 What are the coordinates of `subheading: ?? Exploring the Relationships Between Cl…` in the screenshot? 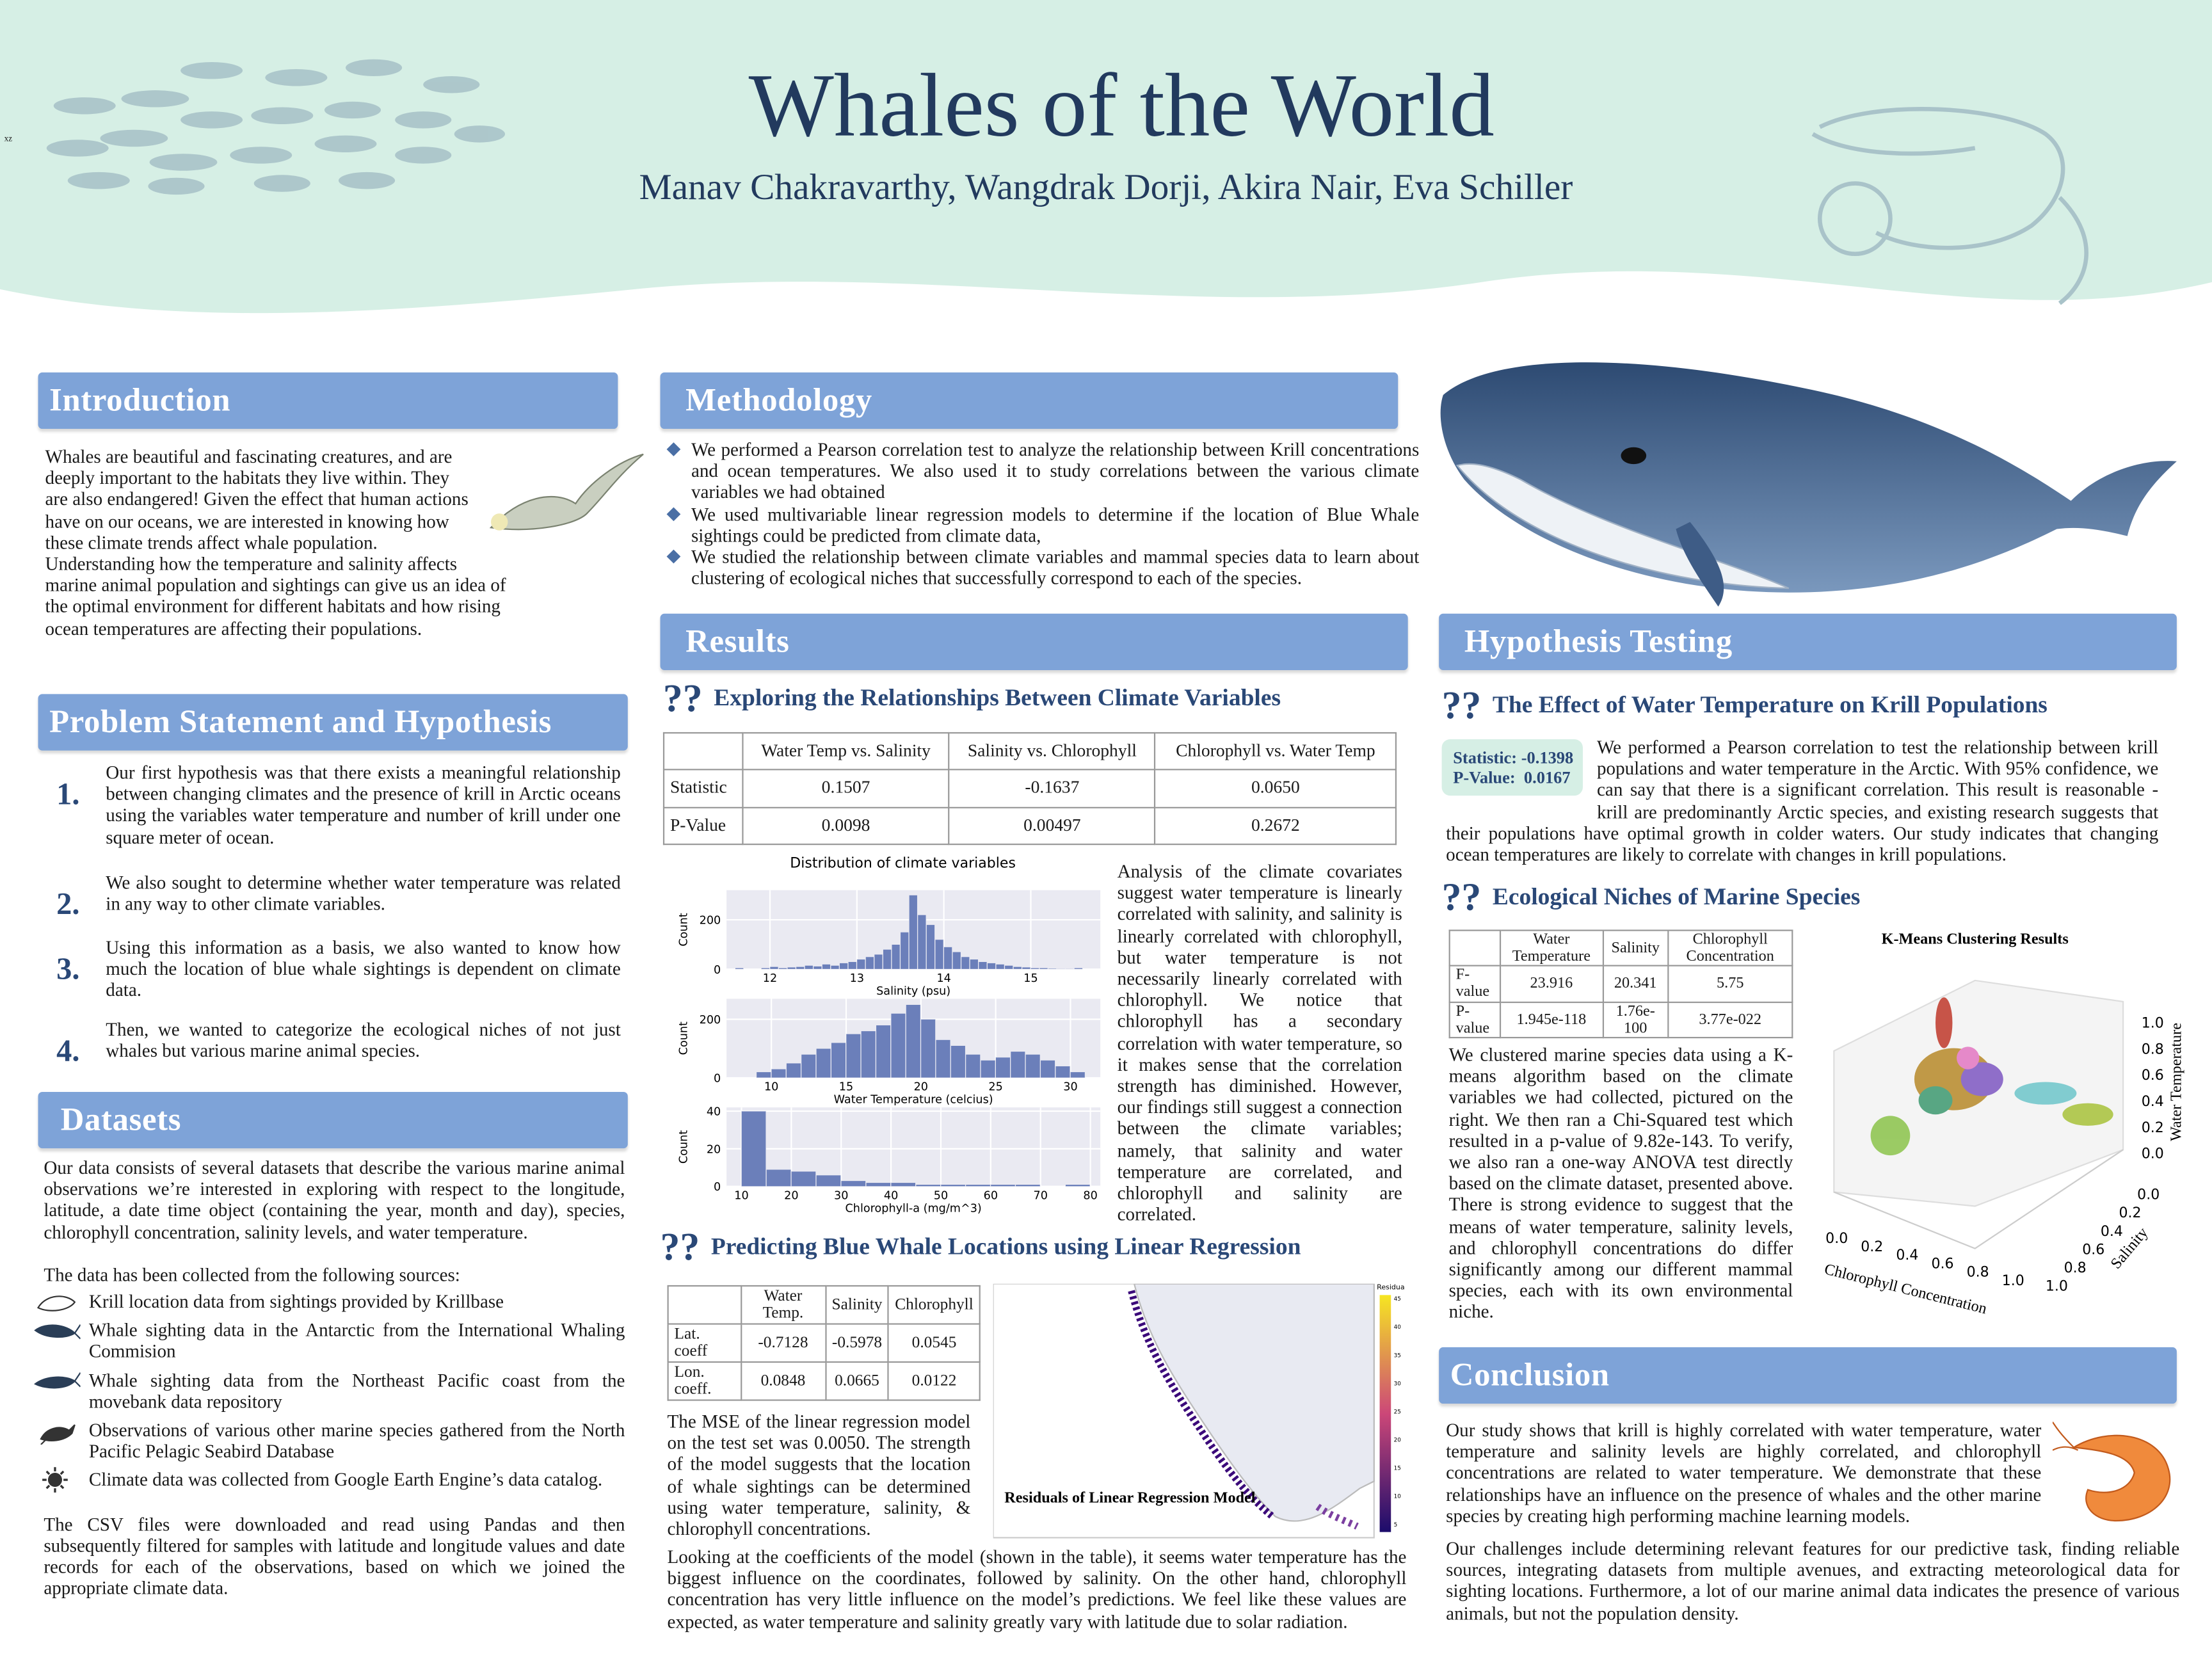 It's located at (972, 700).